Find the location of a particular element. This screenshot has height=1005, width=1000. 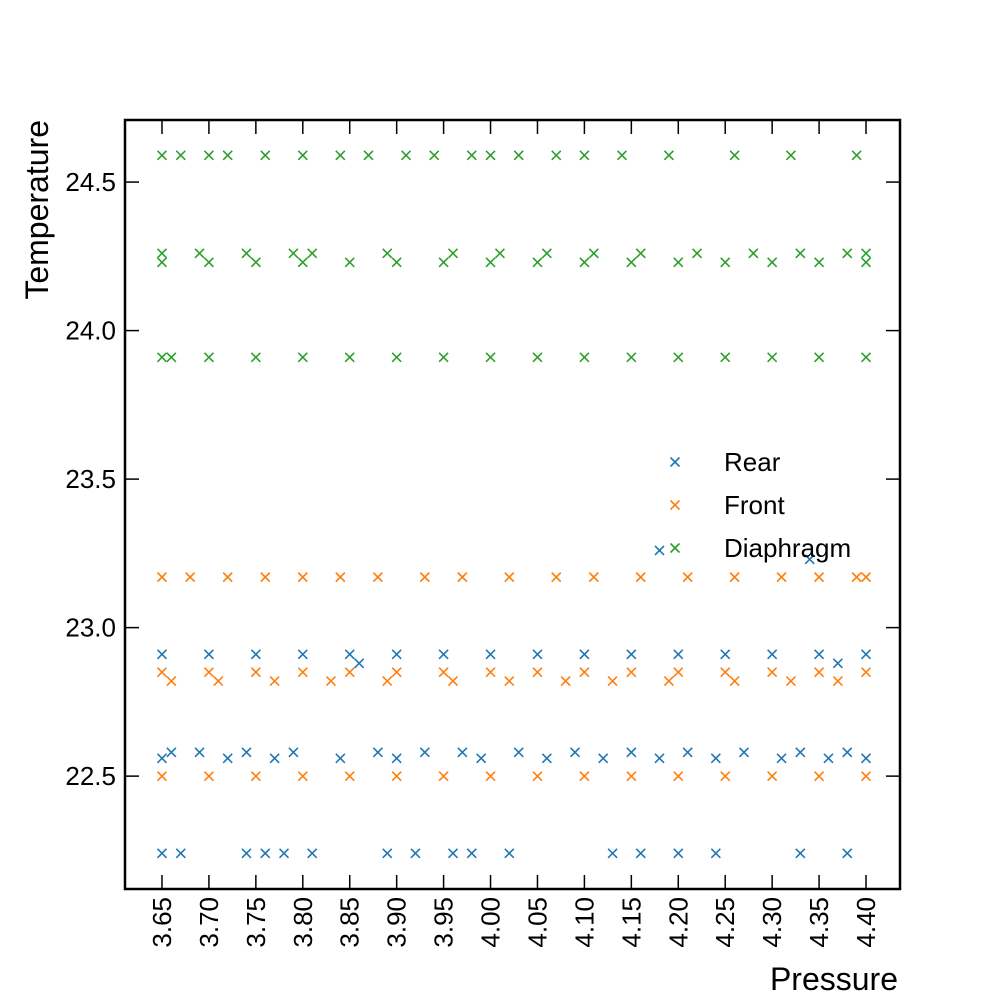

y-tick-label: 24.0 is located at coordinates (90, 331).